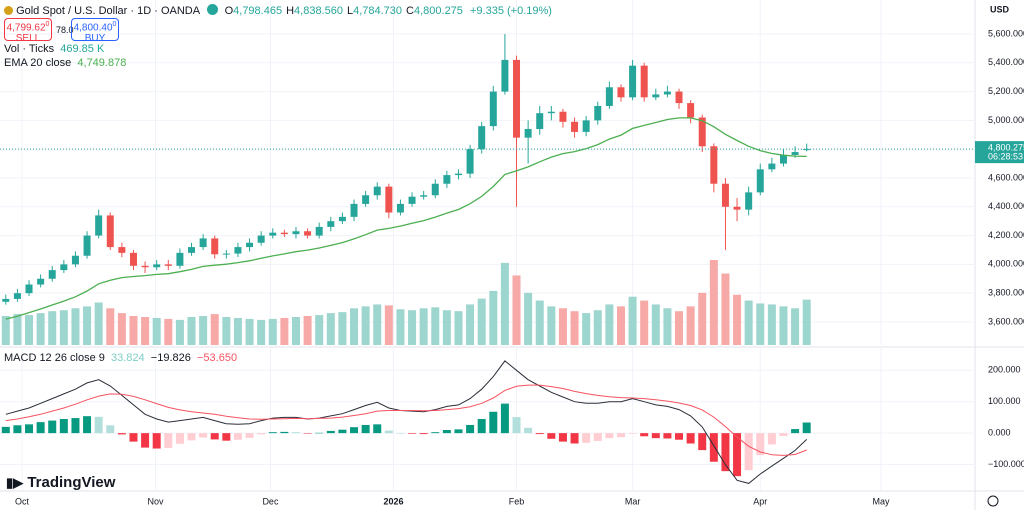 Image resolution: width=1024 pixels, height=510 pixels. What do you see at coordinates (26, 28) in the screenshot?
I see `sell-price: 4,799.62` at bounding box center [26, 28].